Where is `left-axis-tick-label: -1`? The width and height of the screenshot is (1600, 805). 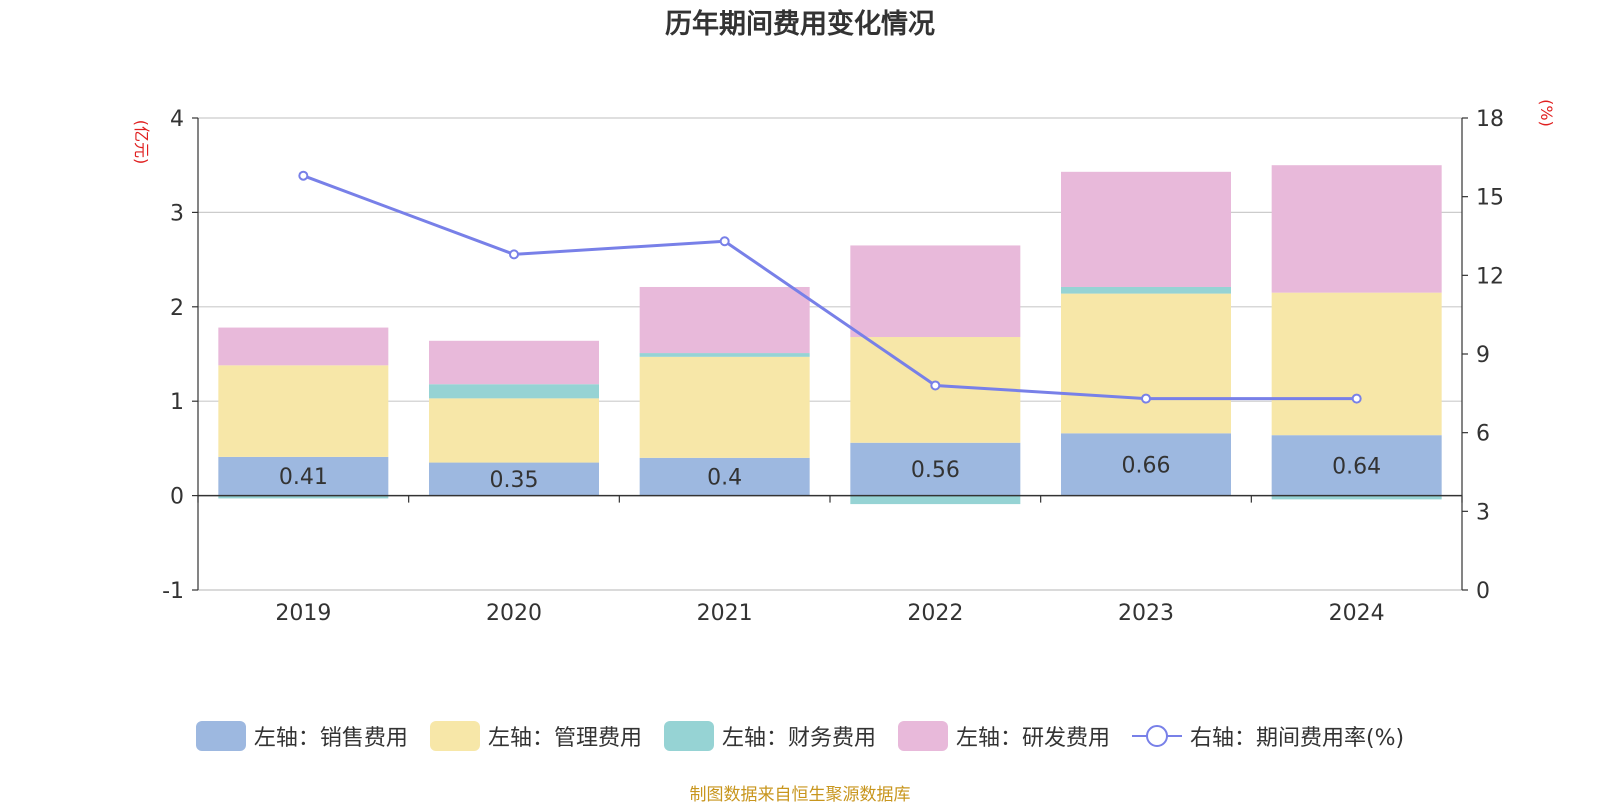
left-axis-tick-label: -1 is located at coordinates (173, 591).